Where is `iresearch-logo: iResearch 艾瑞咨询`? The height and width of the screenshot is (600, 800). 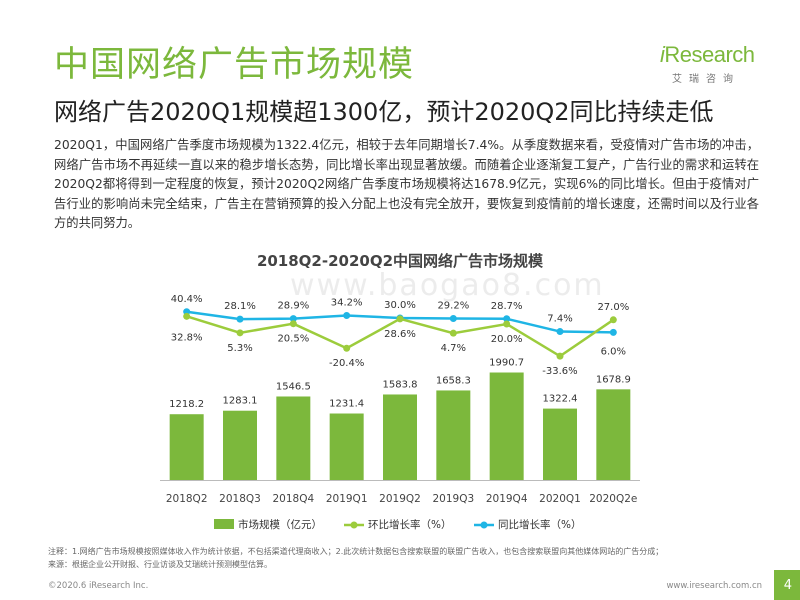
iresearch-logo: iResearch 艾瑞咨询 is located at coordinates (710, 66).